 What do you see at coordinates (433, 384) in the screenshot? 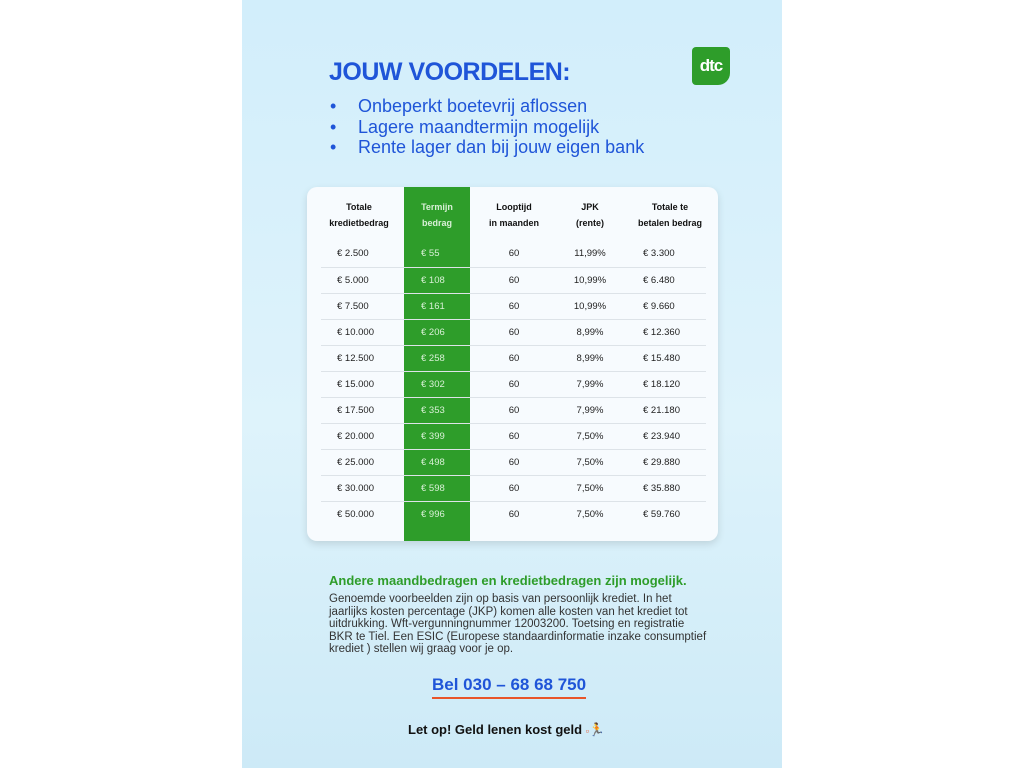
I see `table-cell: € 302` at bounding box center [433, 384].